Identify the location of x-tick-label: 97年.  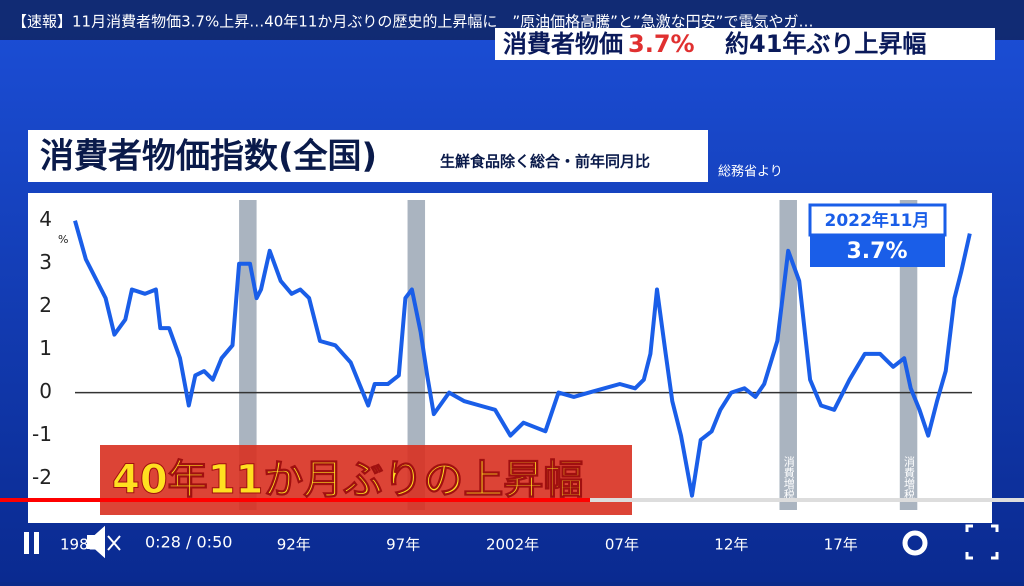
(403, 545).